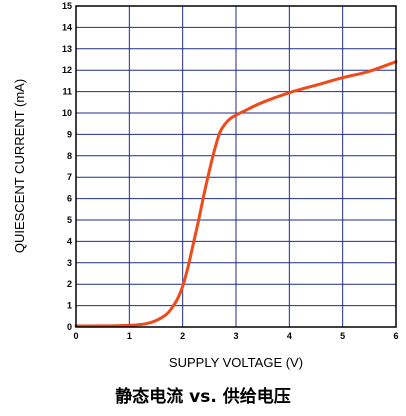 This screenshot has width=406, height=416. I want to click on x-tick-labels: 0 1 2 3 4 5 6, so click(235, 336).